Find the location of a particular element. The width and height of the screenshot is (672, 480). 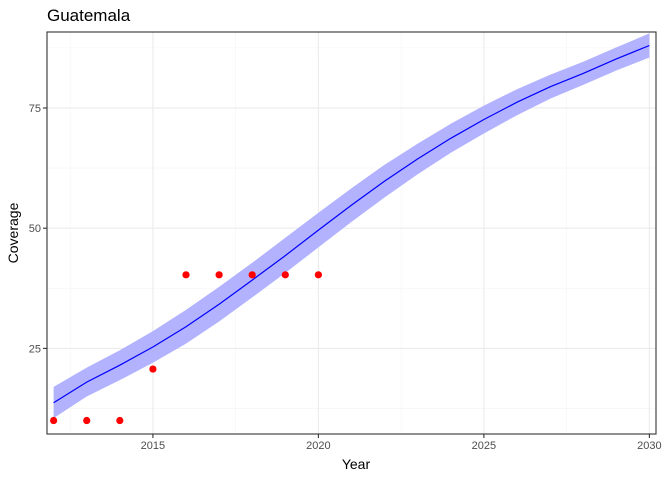

y-axis: 25 50 75 is located at coordinates (38, 229).